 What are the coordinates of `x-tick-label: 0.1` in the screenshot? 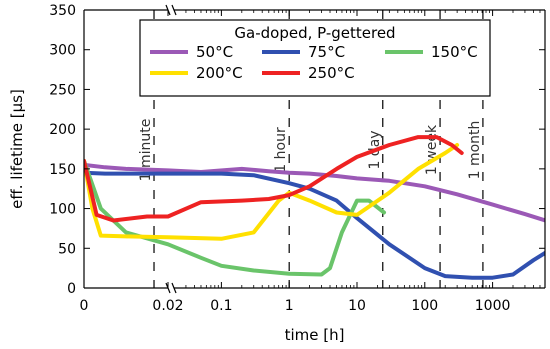 It's located at (221, 306).